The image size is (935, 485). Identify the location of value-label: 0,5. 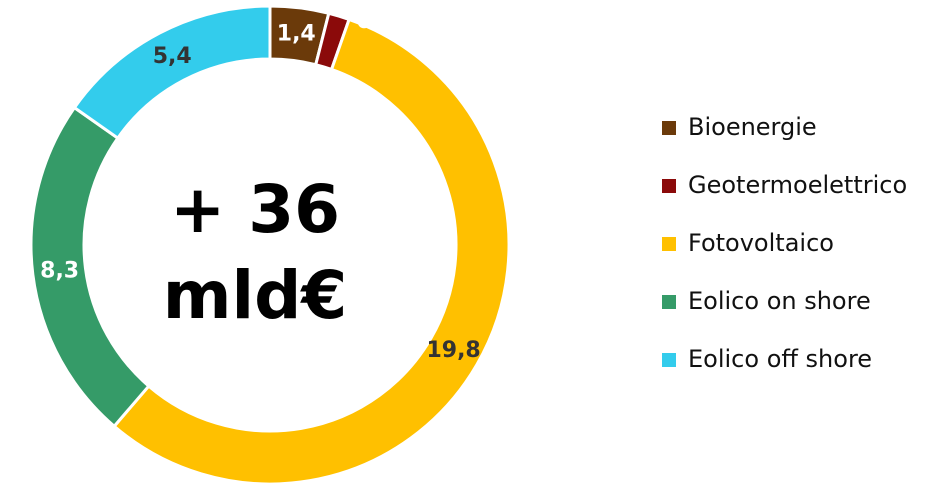
(375, 21).